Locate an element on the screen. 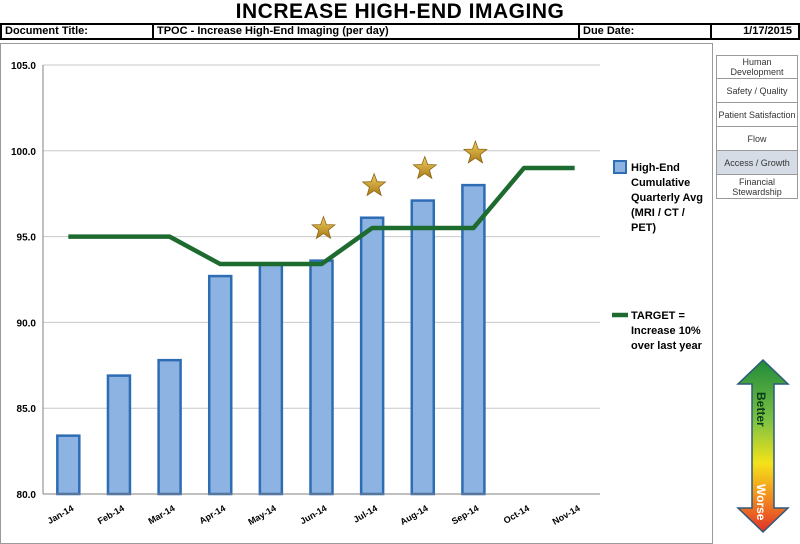 The width and height of the screenshot is (800, 544). better-label: Better is located at coordinates (761, 409).